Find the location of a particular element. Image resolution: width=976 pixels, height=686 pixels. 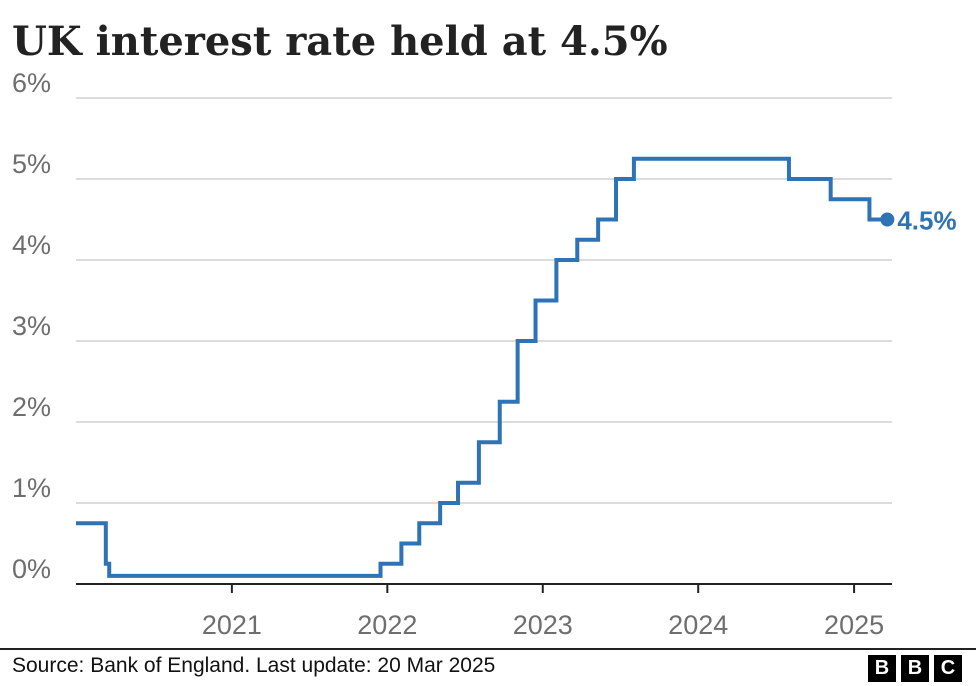

y-tick-label: 0% is located at coordinates (31, 569).